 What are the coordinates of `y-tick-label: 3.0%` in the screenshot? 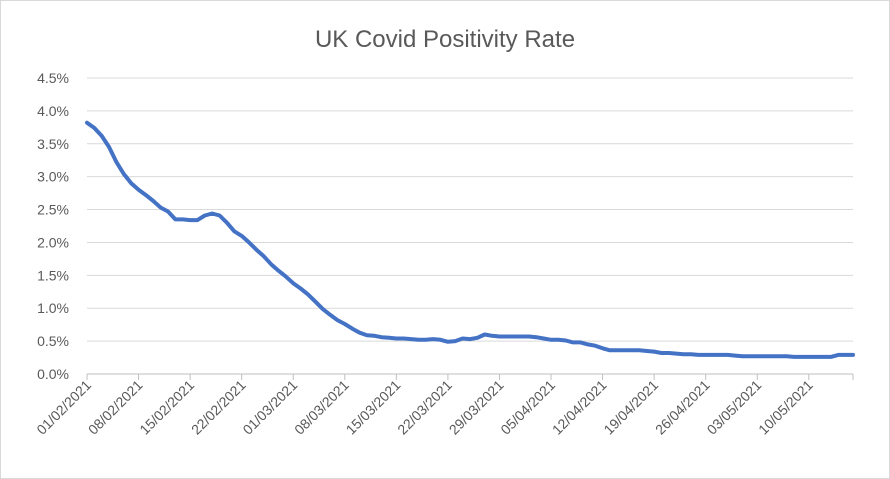 It's located at (53, 177).